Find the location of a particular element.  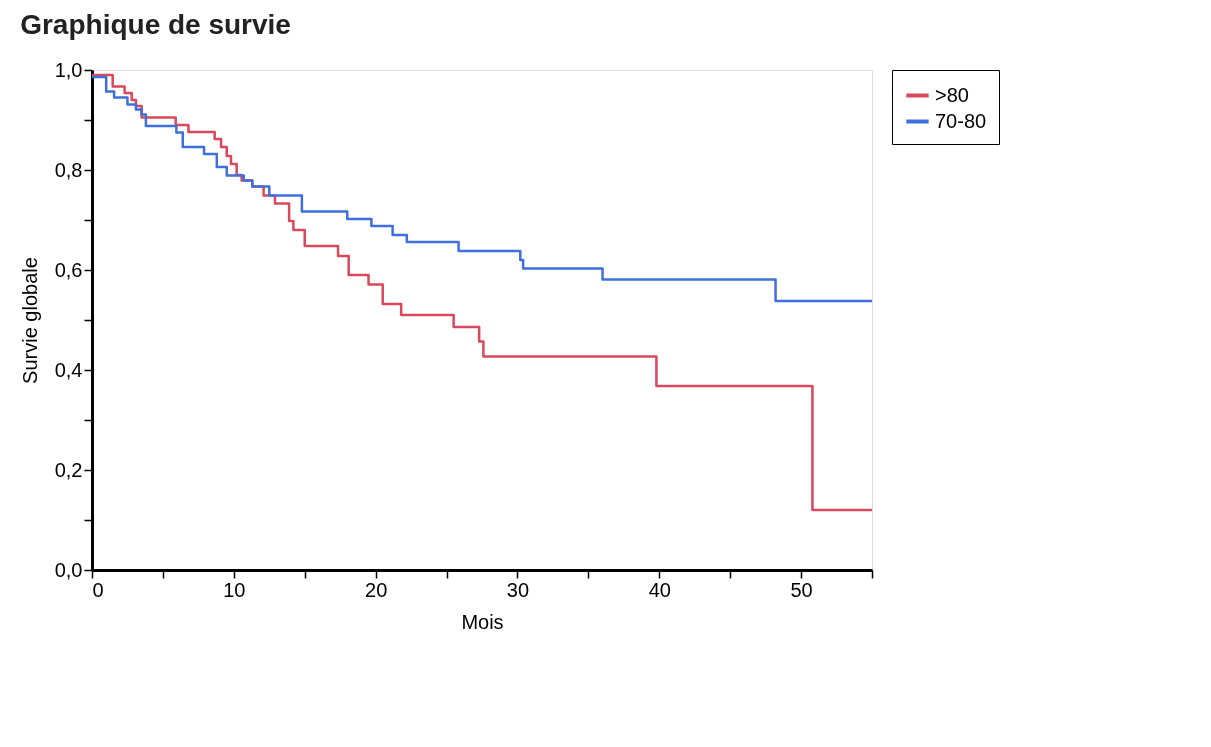

y-tick-label: 1,0 is located at coordinates (68, 69).